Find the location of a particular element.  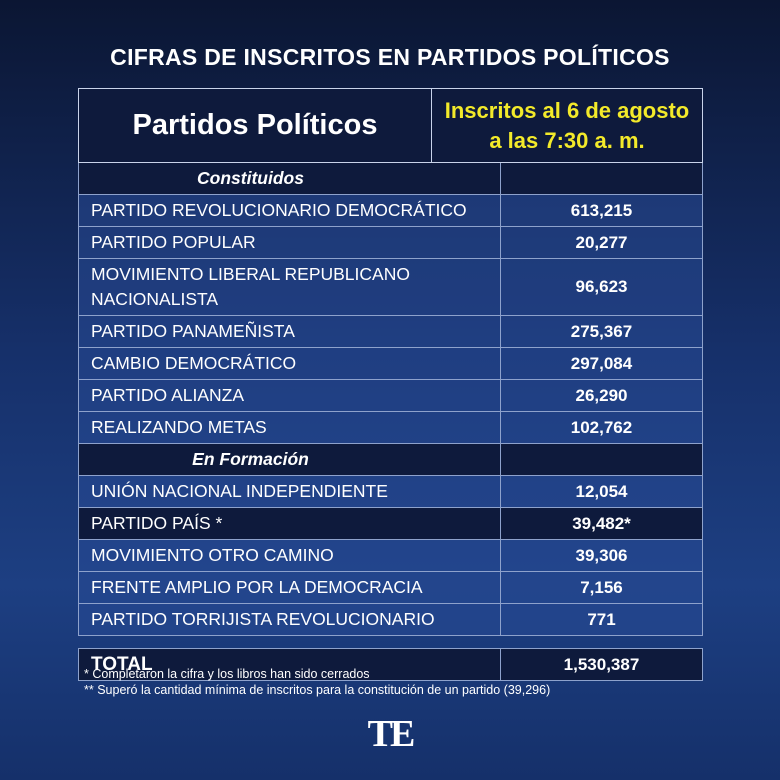

header-count-line: Inscritos al 6 de agosto is located at coordinates (567, 110).